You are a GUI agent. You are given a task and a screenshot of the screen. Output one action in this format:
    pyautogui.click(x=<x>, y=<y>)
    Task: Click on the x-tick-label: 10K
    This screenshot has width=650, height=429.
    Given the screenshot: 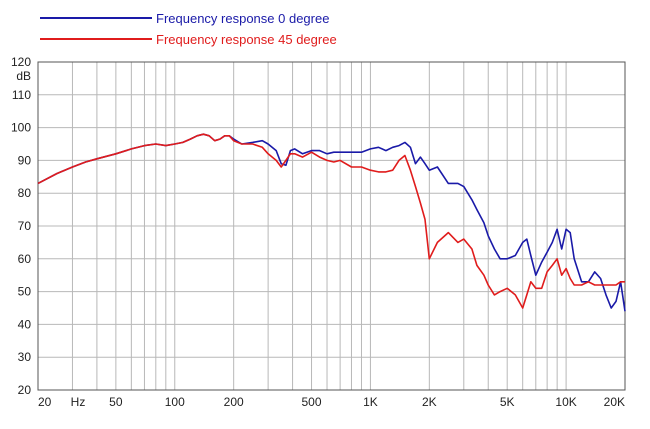 What is the action you would take?
    pyautogui.click(x=565, y=402)
    